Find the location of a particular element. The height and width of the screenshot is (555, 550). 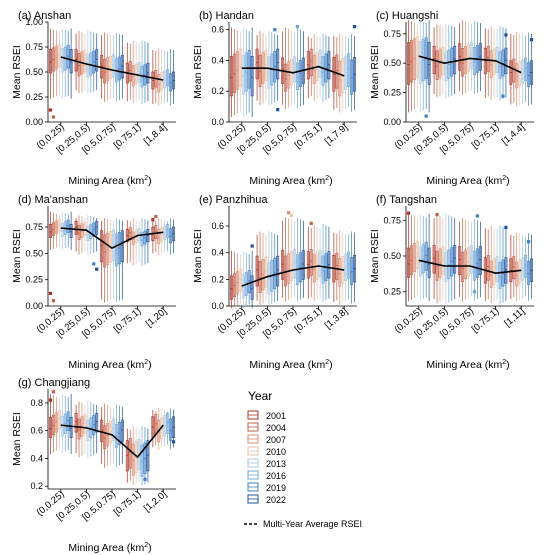

y-tick-label: 0.50 is located at coordinates (34, 253).